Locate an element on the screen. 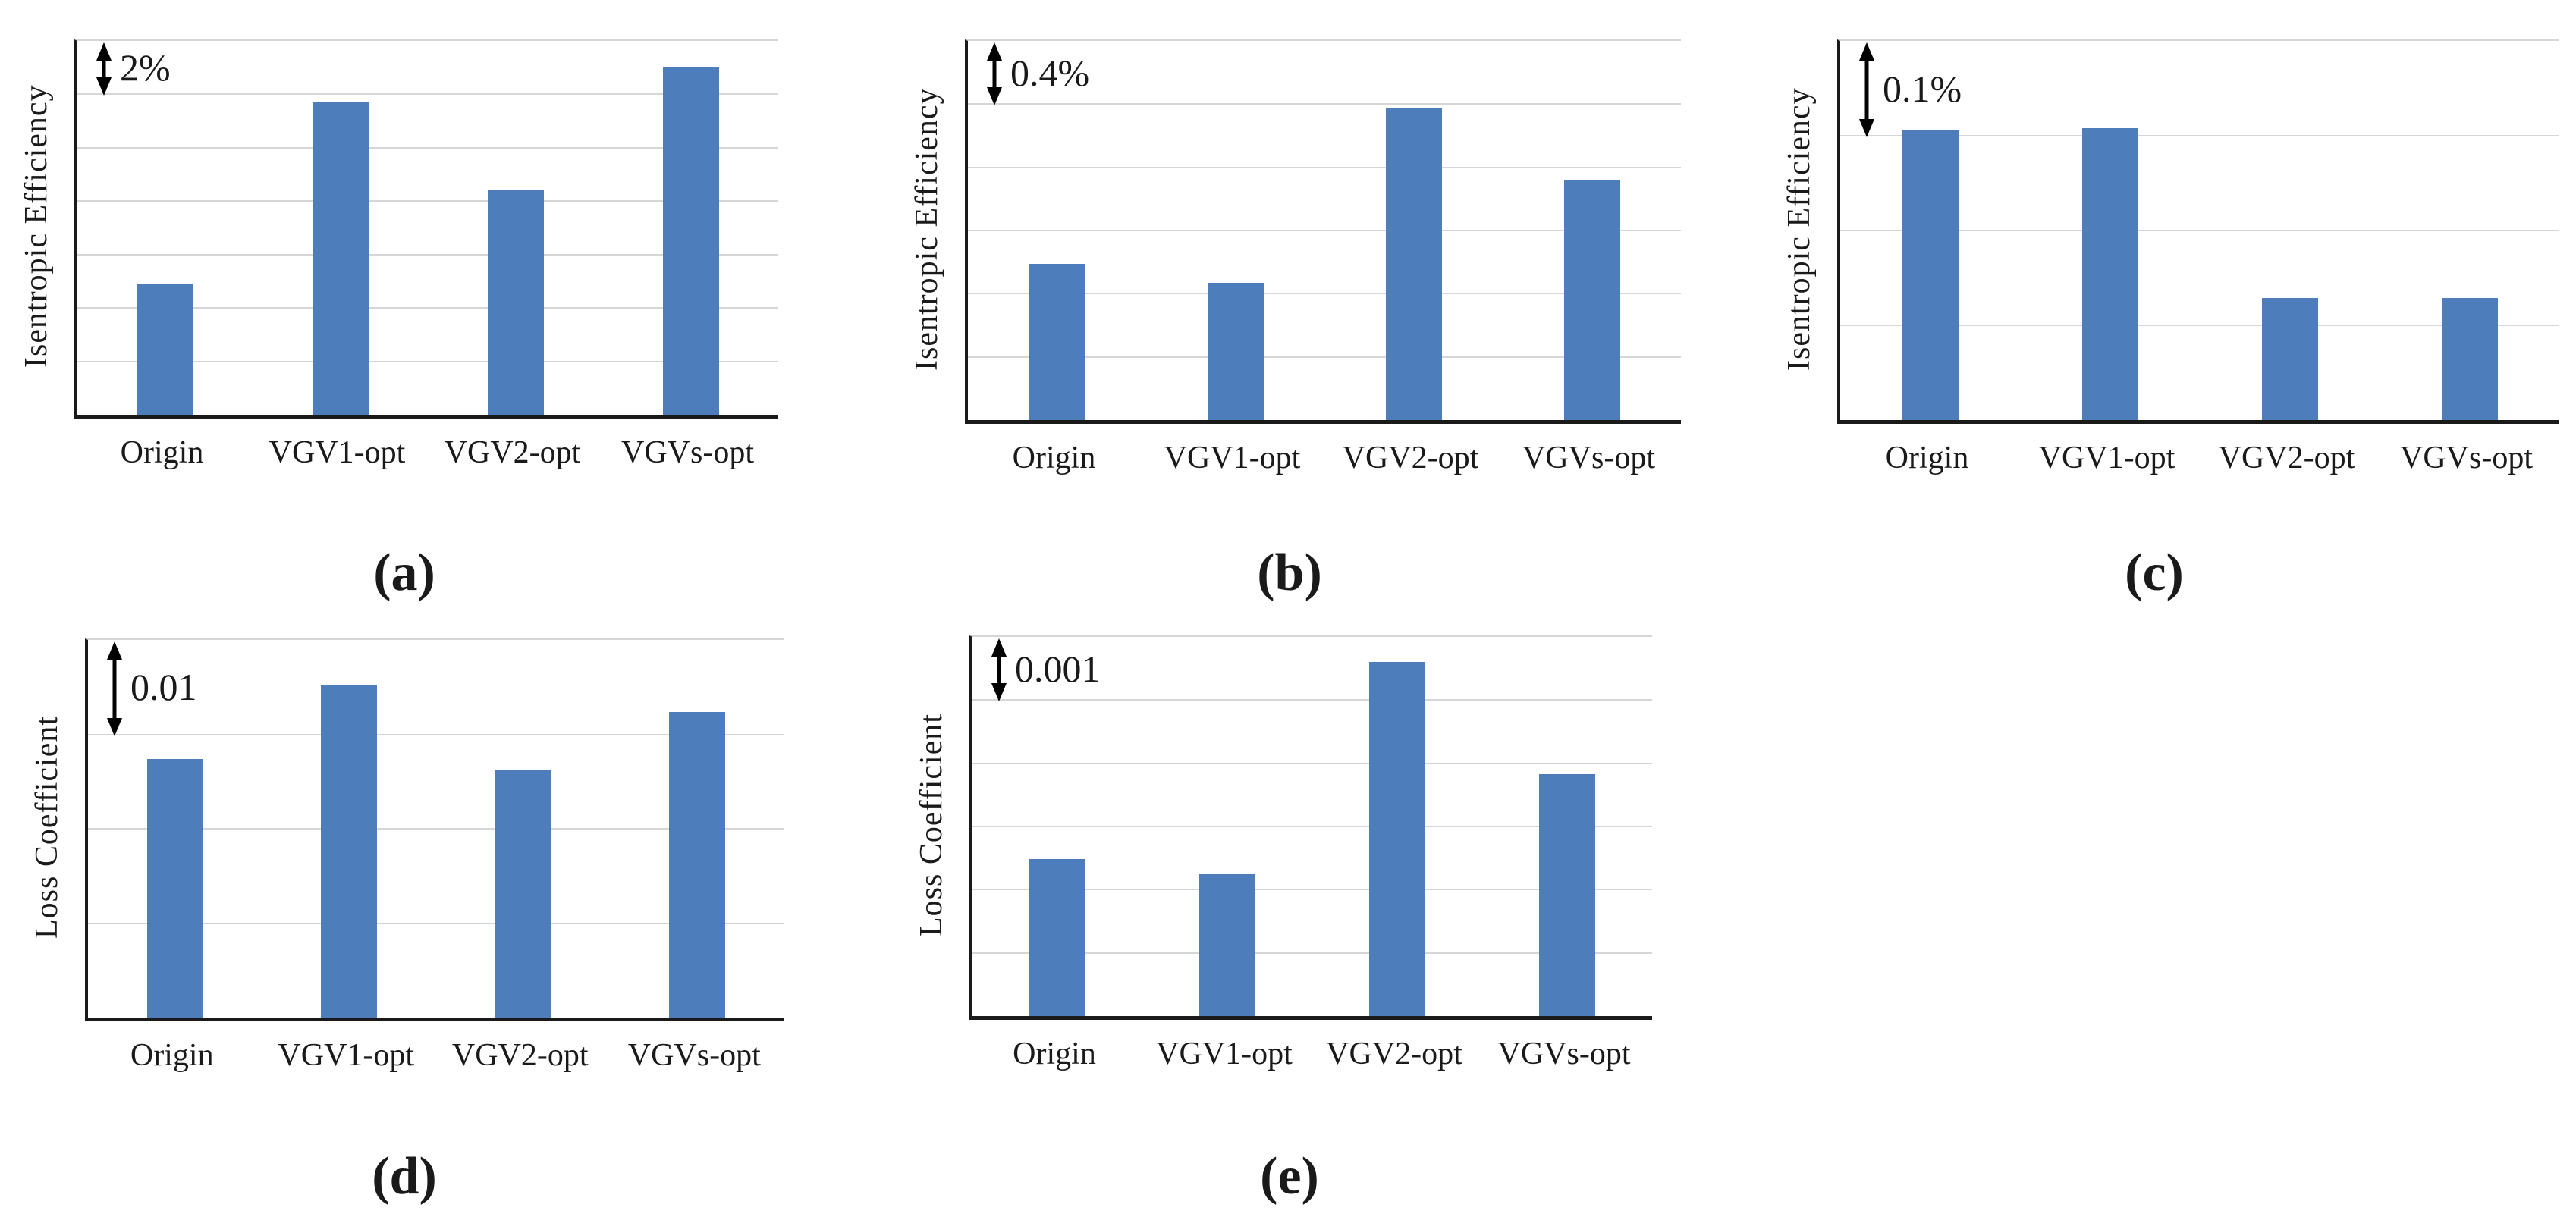 This screenshot has height=1220, width=2576. plot-area: 2% is located at coordinates (426, 229).